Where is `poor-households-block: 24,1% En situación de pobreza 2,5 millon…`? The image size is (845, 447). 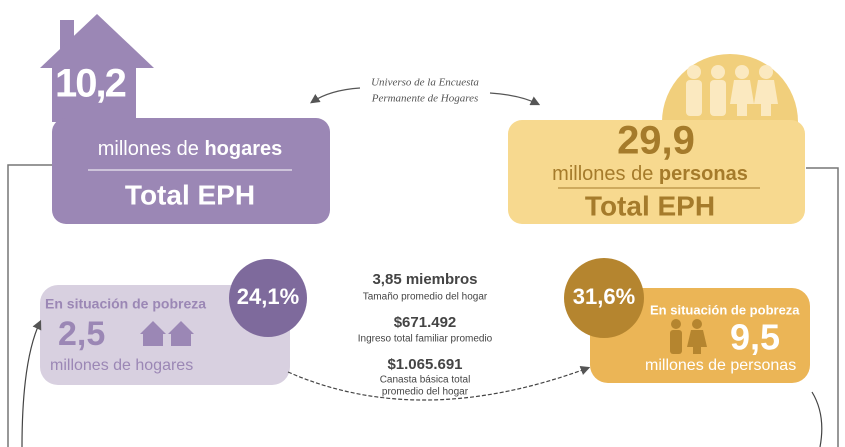 poor-households-block: 24,1% En situación de pobreza 2,5 millon… is located at coordinates (173, 322).